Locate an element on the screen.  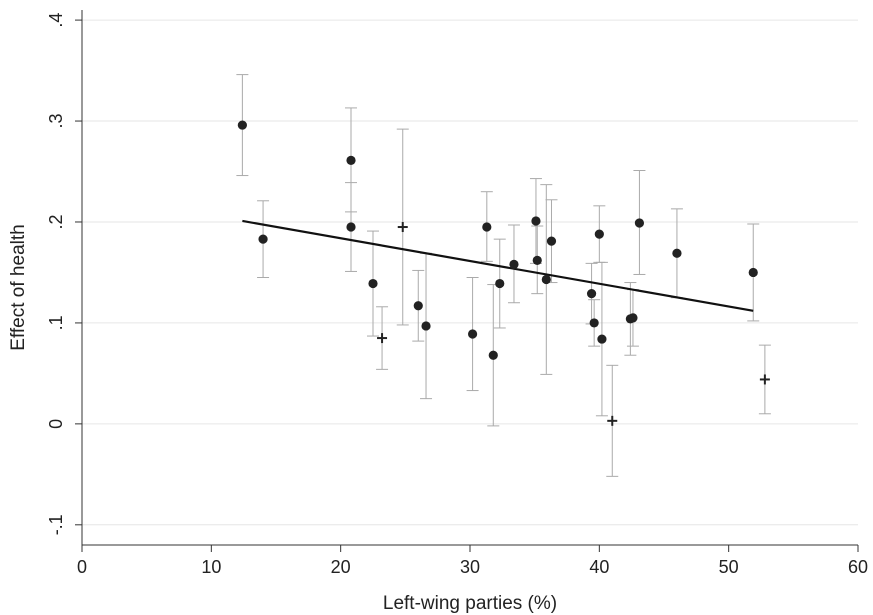
x-tick-label: 0 is located at coordinates (82, 567).